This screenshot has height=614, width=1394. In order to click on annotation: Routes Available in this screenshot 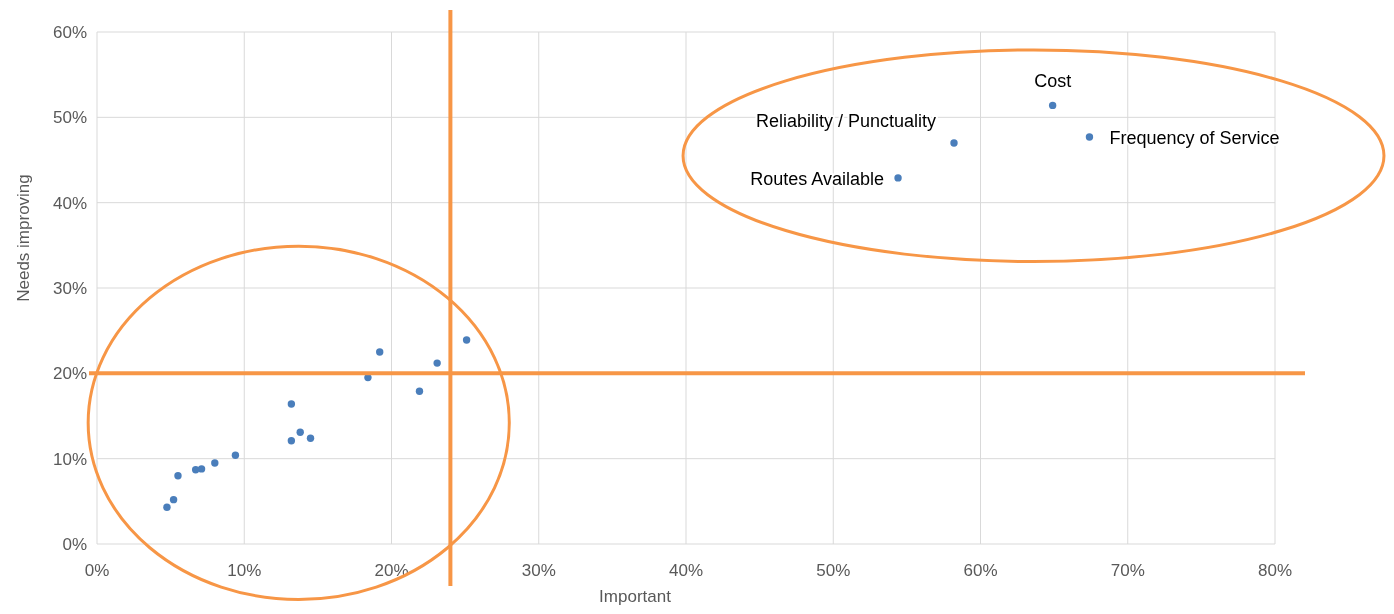, I will do `click(817, 178)`.